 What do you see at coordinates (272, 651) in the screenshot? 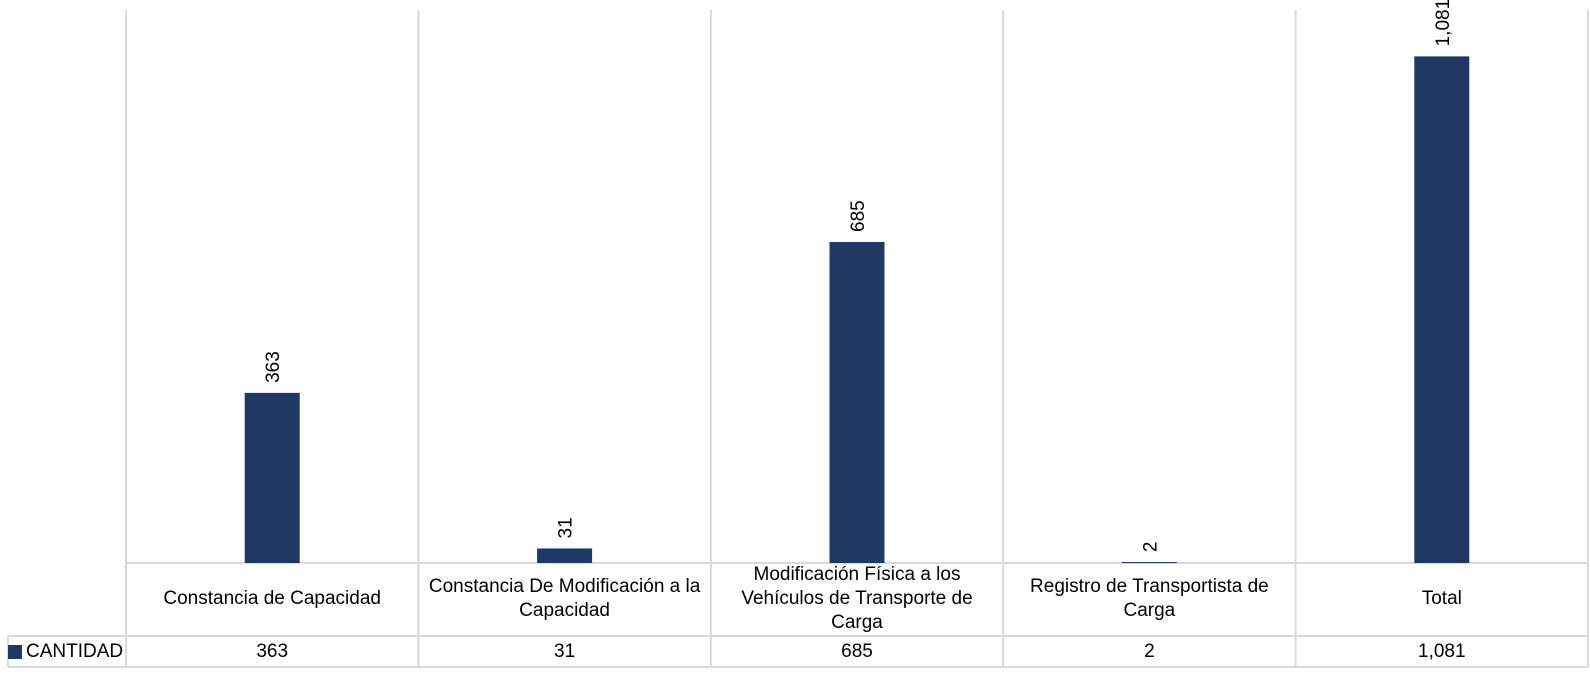
I see `table-value: 363` at bounding box center [272, 651].